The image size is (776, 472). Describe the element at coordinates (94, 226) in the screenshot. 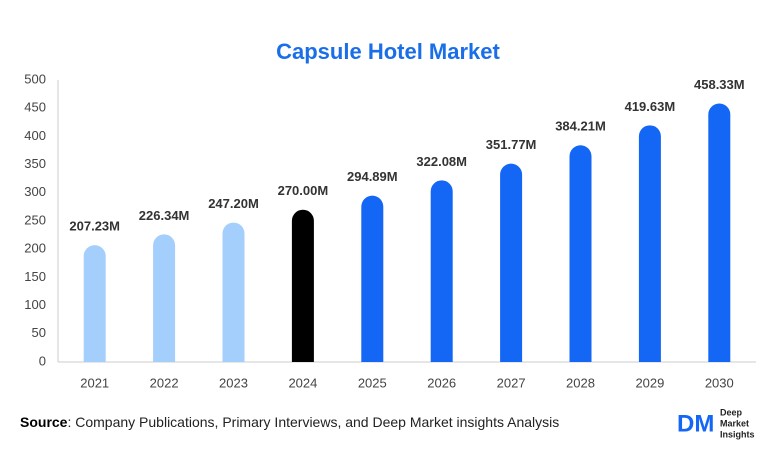

I see `value-label: 207.23M` at that location.